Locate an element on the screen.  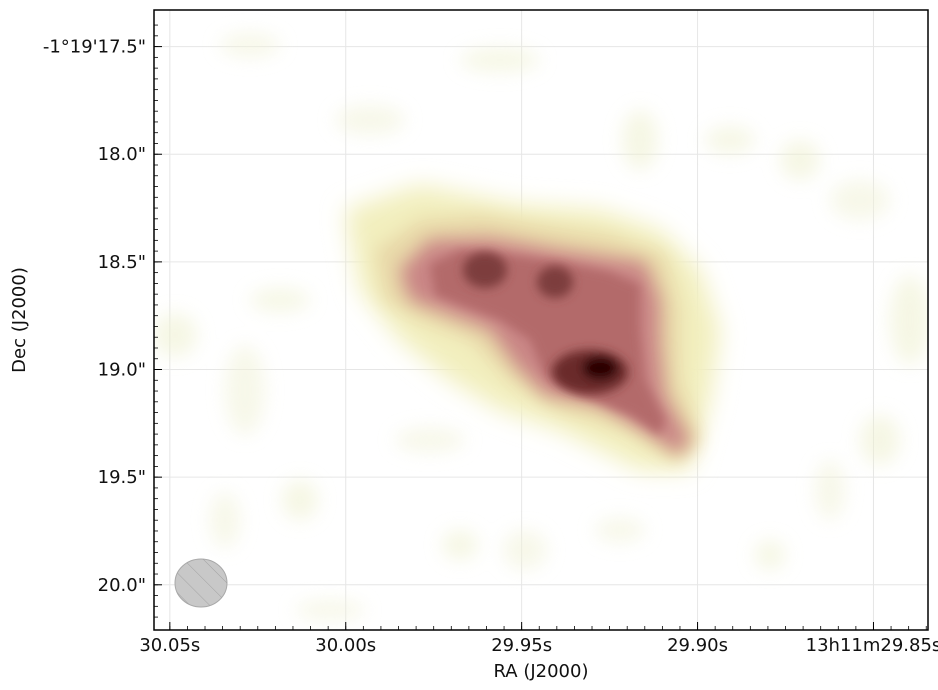
y-tick-label: 19.0" is located at coordinates (122, 370).